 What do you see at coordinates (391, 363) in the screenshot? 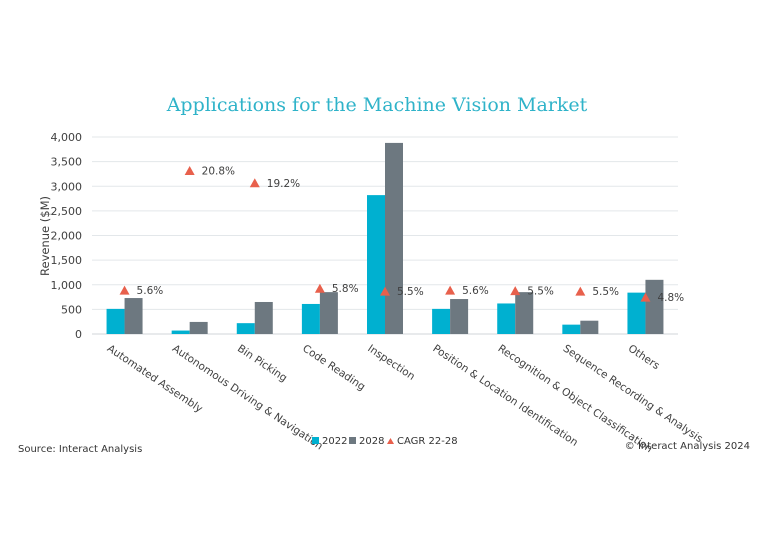
I see `x-tick-label: Inspection` at bounding box center [391, 363].